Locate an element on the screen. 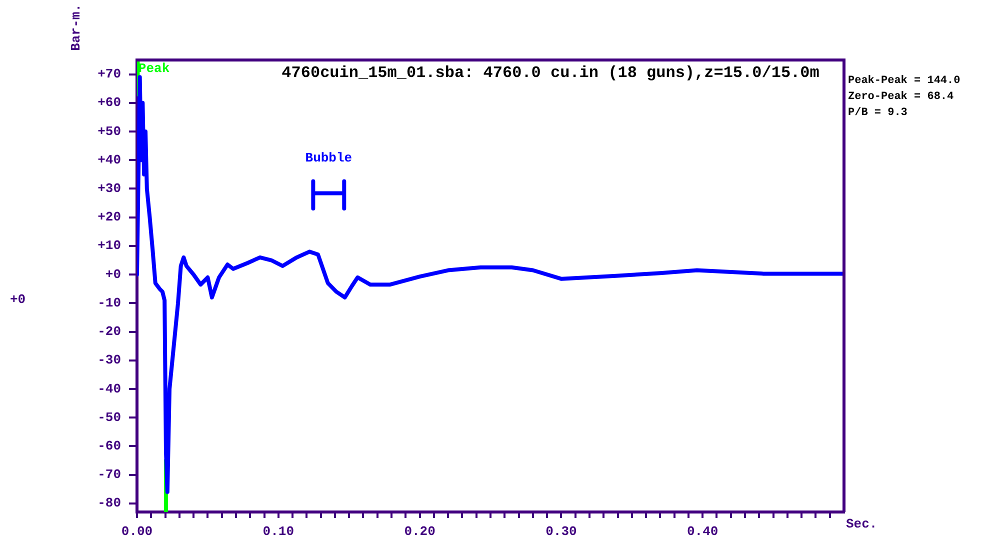 Image resolution: width=995 pixels, height=549 pixels. annotation: Peak is located at coordinates (154, 68).